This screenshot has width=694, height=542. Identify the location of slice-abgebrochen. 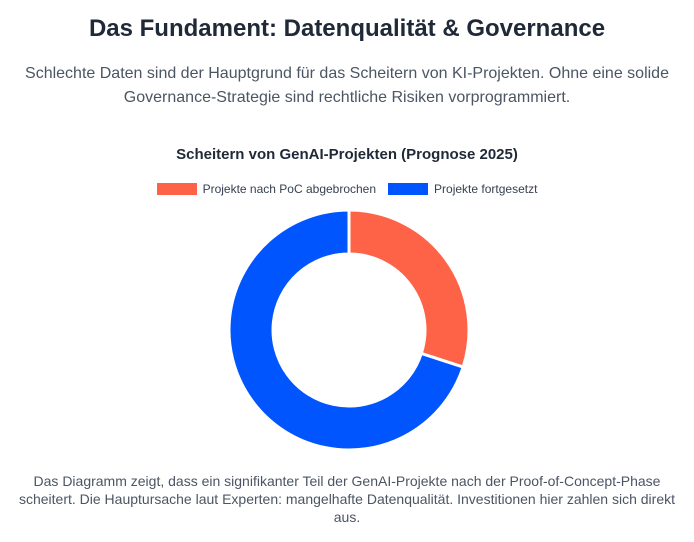
(409, 288).